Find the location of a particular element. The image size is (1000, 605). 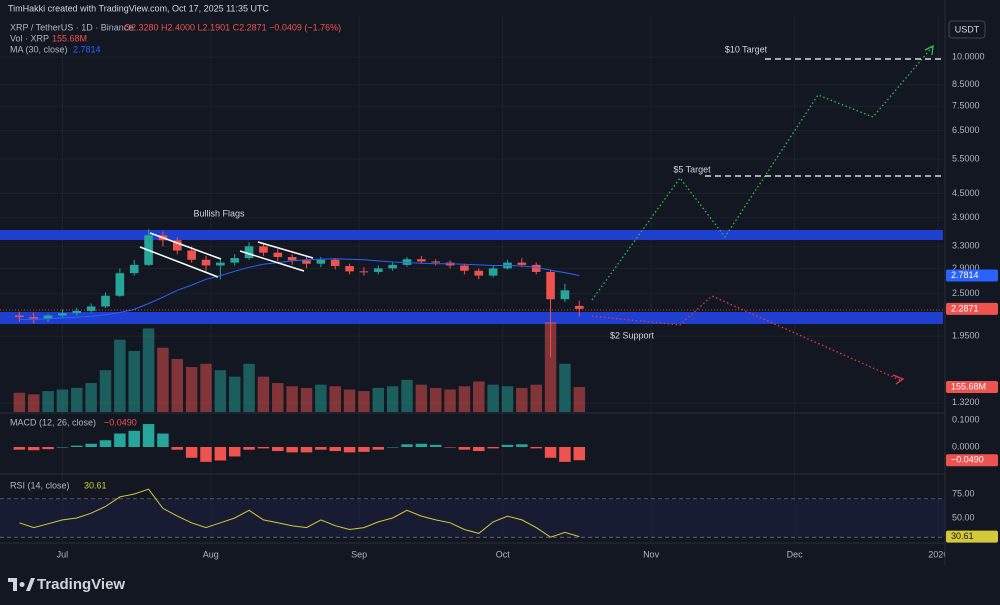

annotation: $10 Target is located at coordinates (746, 49).